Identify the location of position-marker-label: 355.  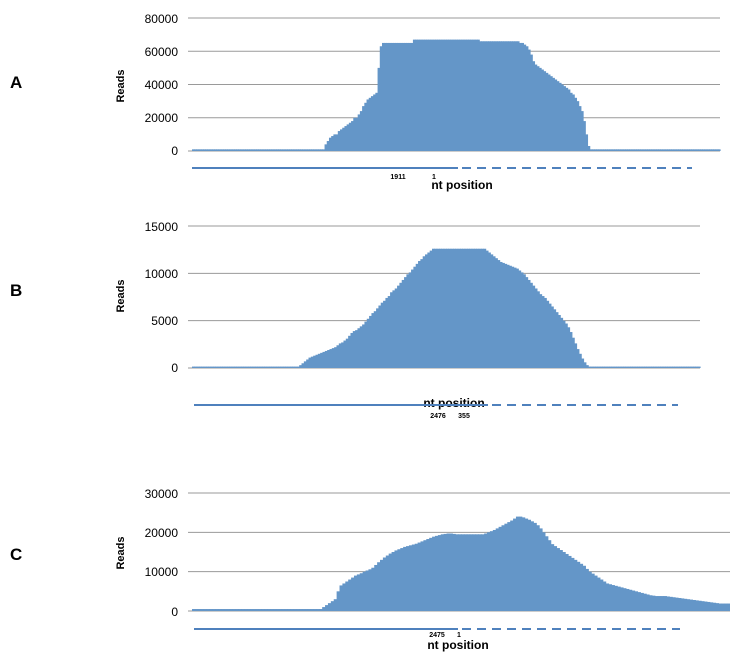
(464, 416).